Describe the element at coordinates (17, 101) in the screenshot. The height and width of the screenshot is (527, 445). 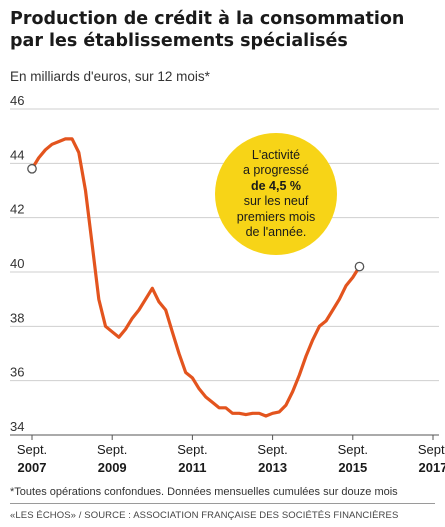
I see `y-tick-label: 46` at that location.